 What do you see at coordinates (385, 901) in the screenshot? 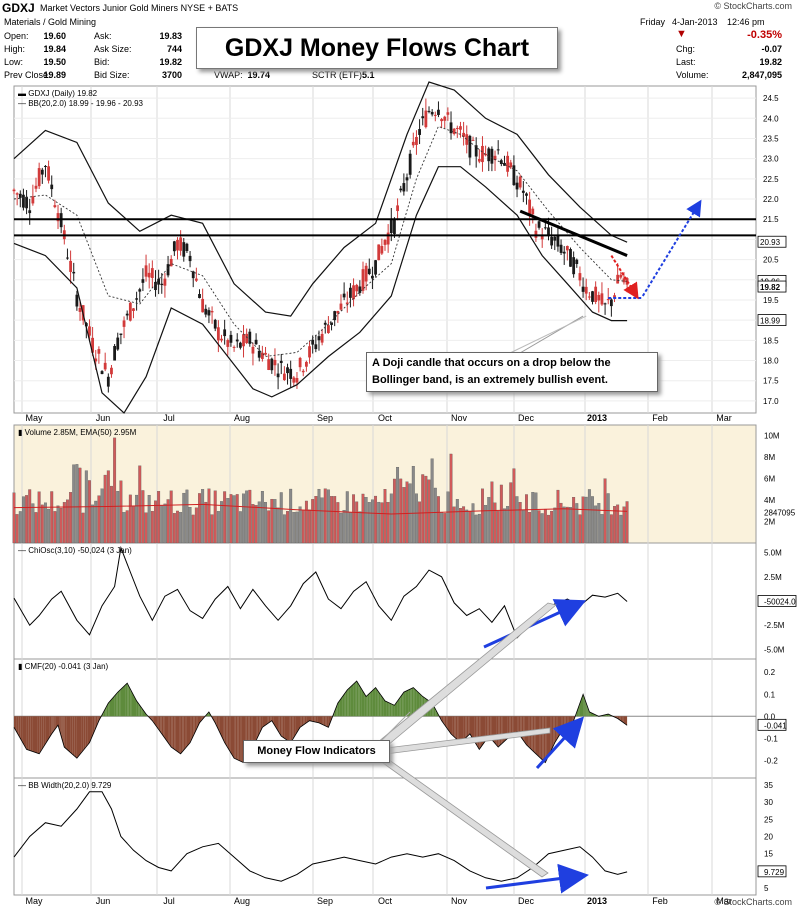
I see `month-label: Oct` at bounding box center [385, 901].